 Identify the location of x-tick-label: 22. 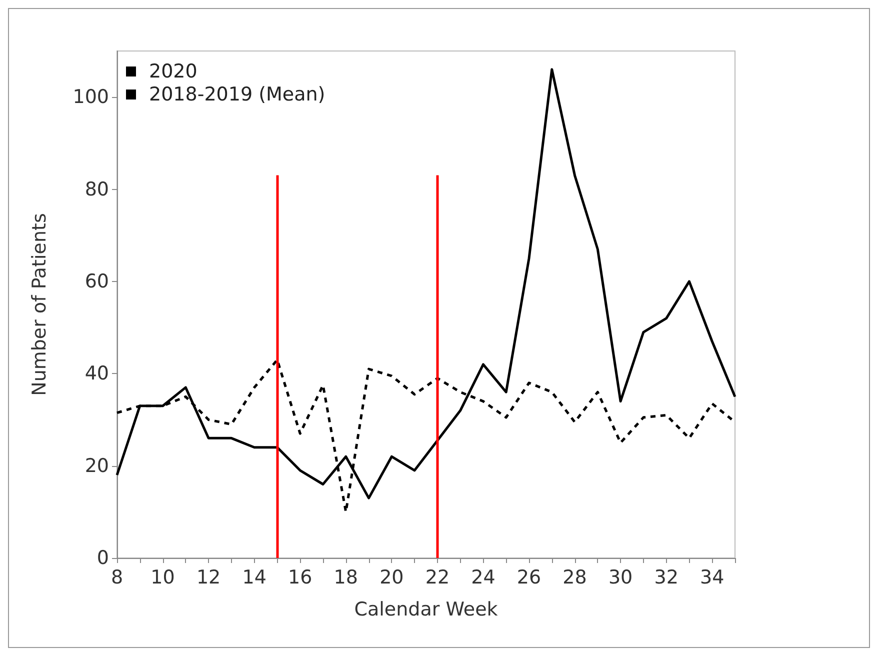
(437, 577).